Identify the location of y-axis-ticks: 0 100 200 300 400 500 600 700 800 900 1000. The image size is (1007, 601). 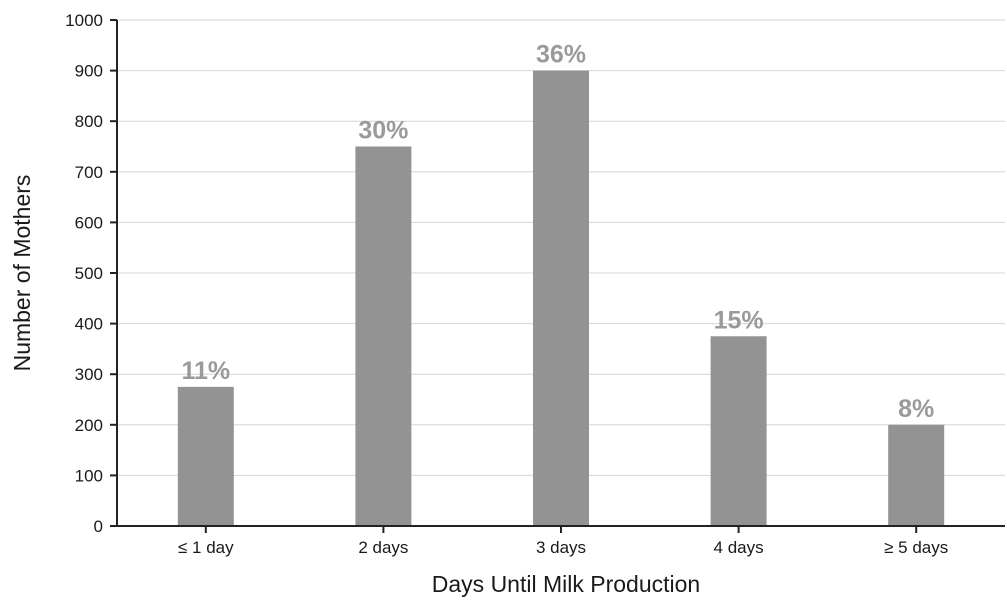
(91, 273).